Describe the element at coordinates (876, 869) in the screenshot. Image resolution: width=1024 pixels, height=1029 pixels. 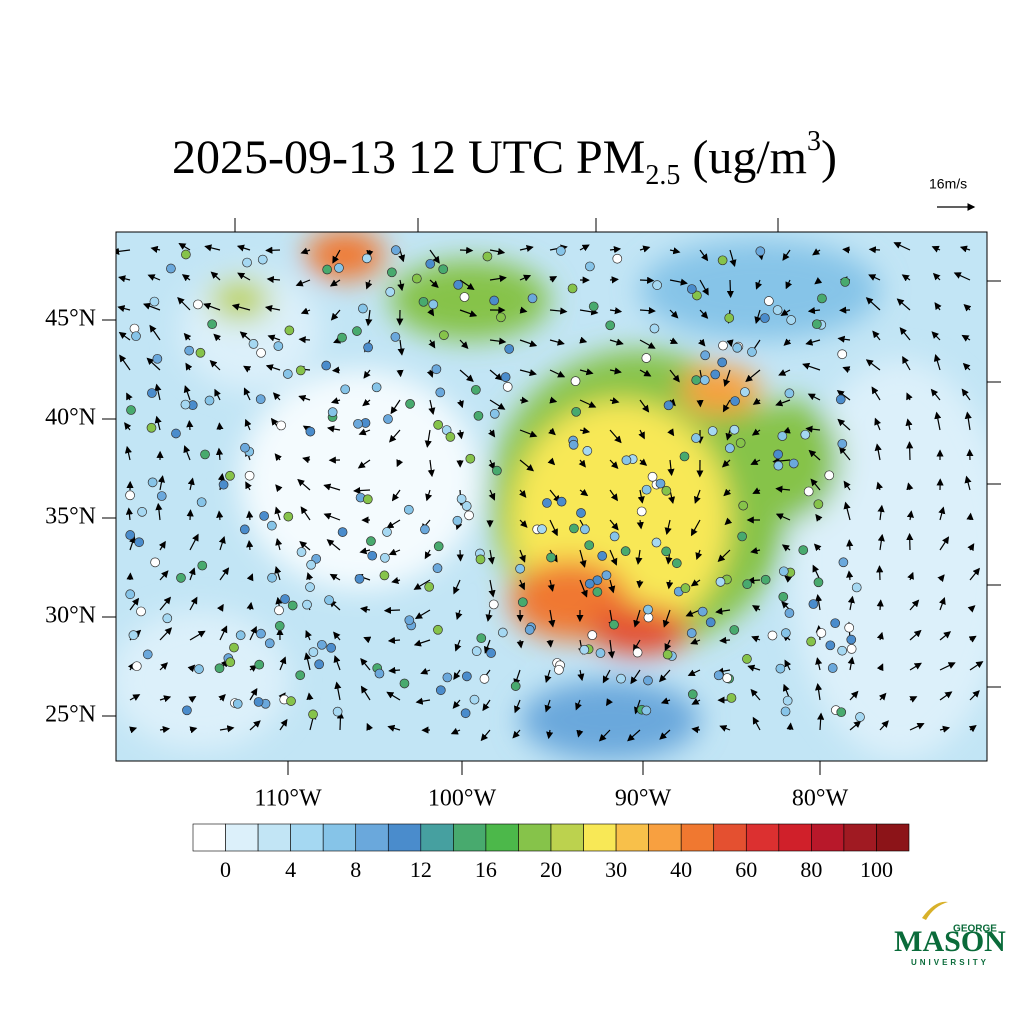
I see `colorbar-label: 100` at that location.